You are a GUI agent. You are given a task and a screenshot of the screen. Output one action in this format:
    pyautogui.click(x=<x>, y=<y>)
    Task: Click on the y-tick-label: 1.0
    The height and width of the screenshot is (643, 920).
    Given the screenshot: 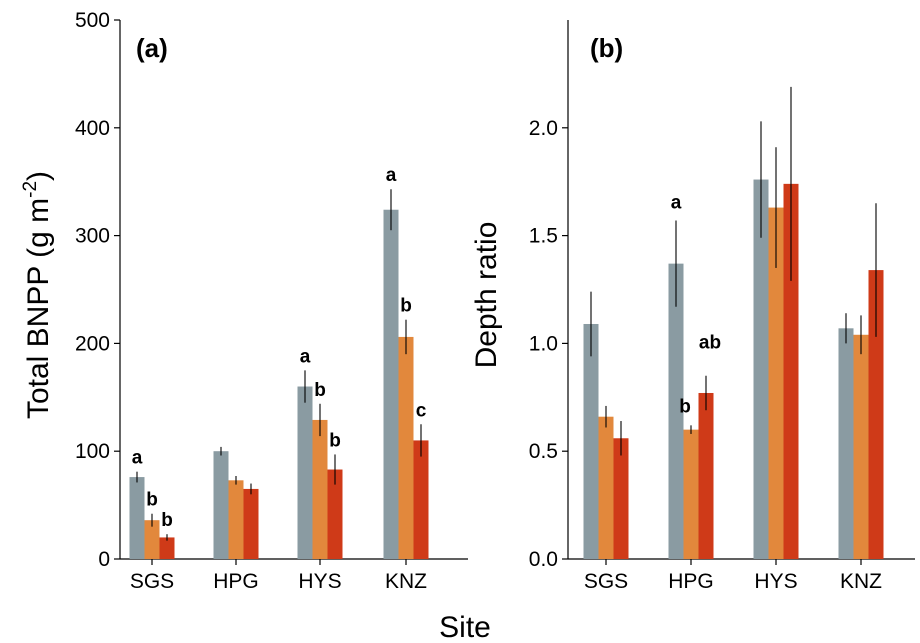 What is the action you would take?
    pyautogui.click(x=543, y=343)
    